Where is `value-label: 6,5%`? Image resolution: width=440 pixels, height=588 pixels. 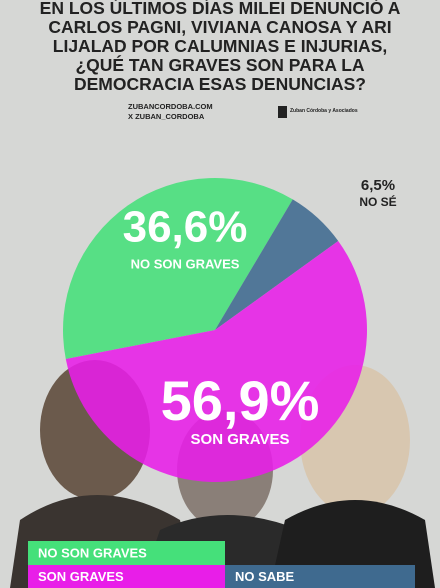
value-label: 6,5% is located at coordinates (378, 185).